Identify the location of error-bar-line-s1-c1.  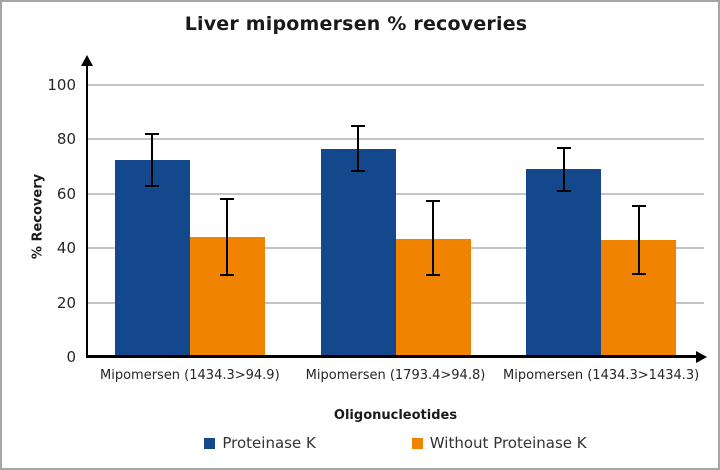
(433, 238).